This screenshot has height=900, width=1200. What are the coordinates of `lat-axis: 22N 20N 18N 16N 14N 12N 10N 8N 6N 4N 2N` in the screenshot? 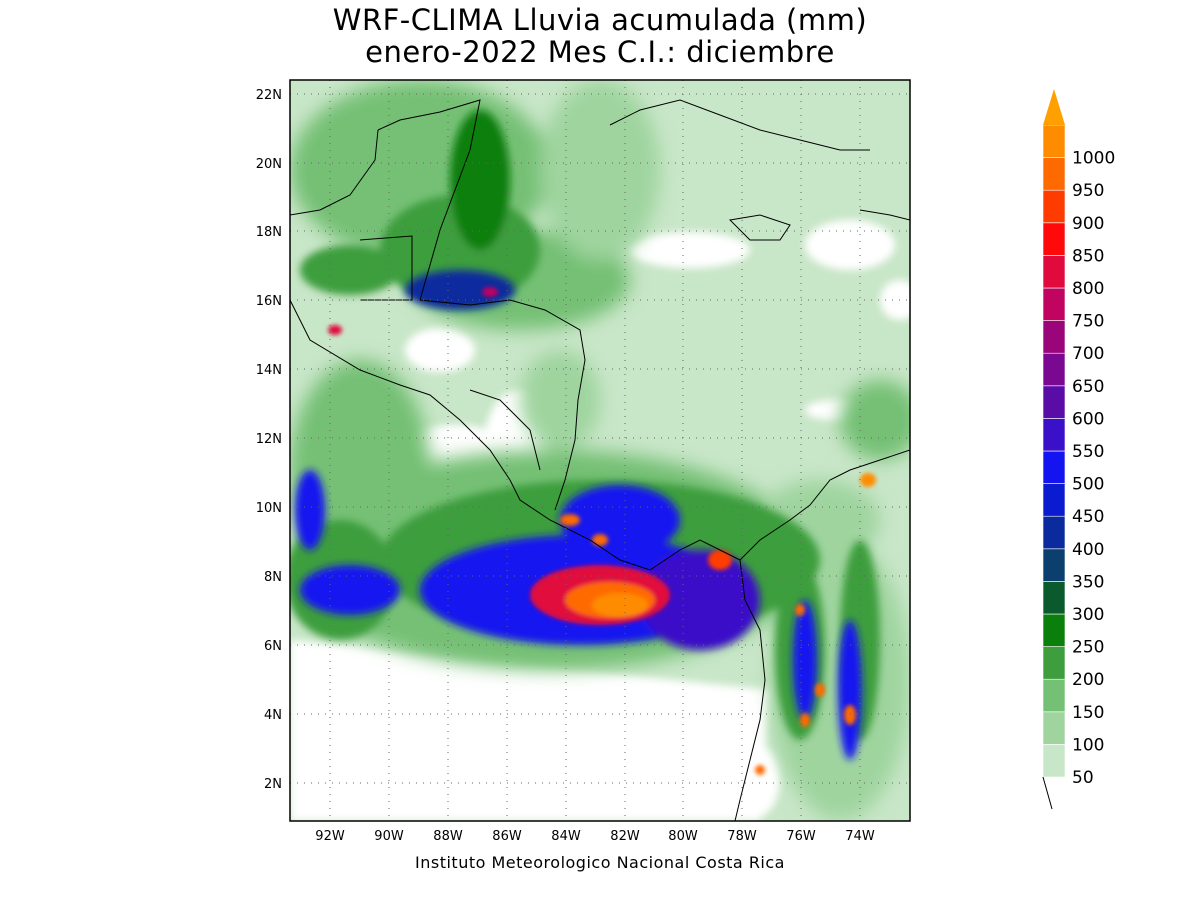 It's located at (269, 440).